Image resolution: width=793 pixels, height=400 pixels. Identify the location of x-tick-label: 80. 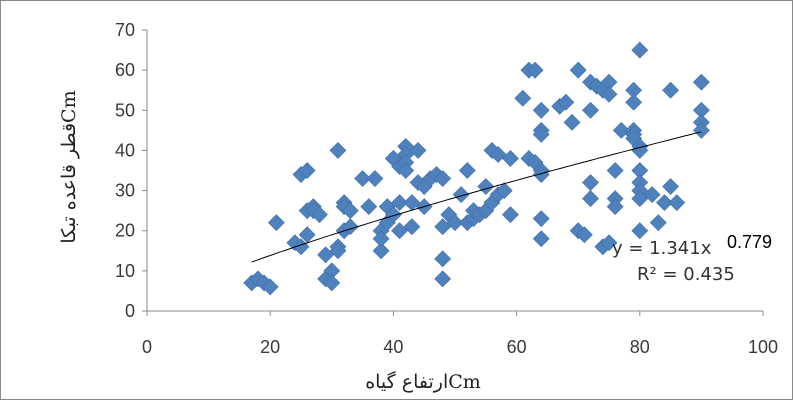
(640, 347).